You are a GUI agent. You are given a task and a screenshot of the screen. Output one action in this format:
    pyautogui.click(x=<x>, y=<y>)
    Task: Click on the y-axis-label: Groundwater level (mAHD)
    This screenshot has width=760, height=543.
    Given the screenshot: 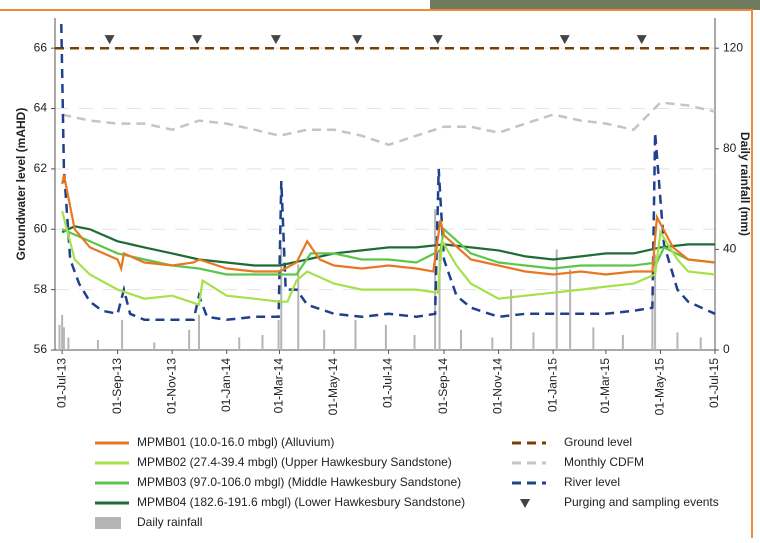 What is the action you would take?
    pyautogui.click(x=21, y=184)
    